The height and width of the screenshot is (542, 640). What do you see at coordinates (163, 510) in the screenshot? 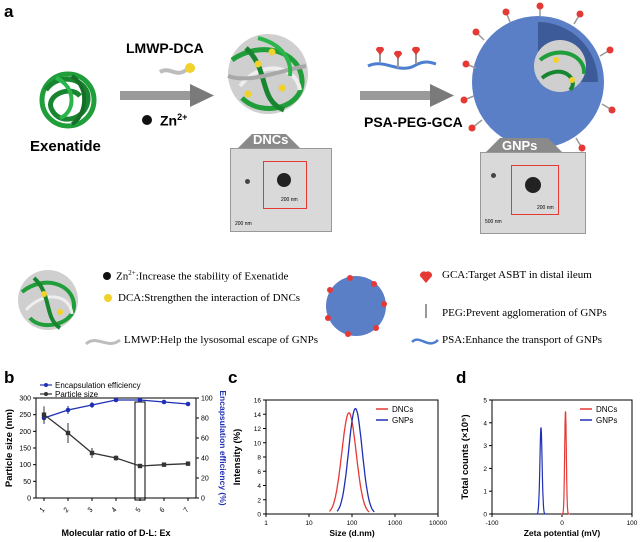
I see `x-tick-label-b: 6` at bounding box center [163, 510].